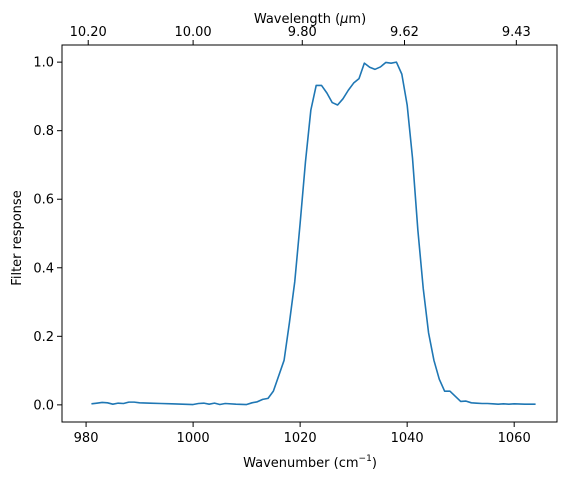 Image resolution: width=570 pixels, height=480 pixels. I want to click on top-tick-label: 9.62, so click(404, 32).